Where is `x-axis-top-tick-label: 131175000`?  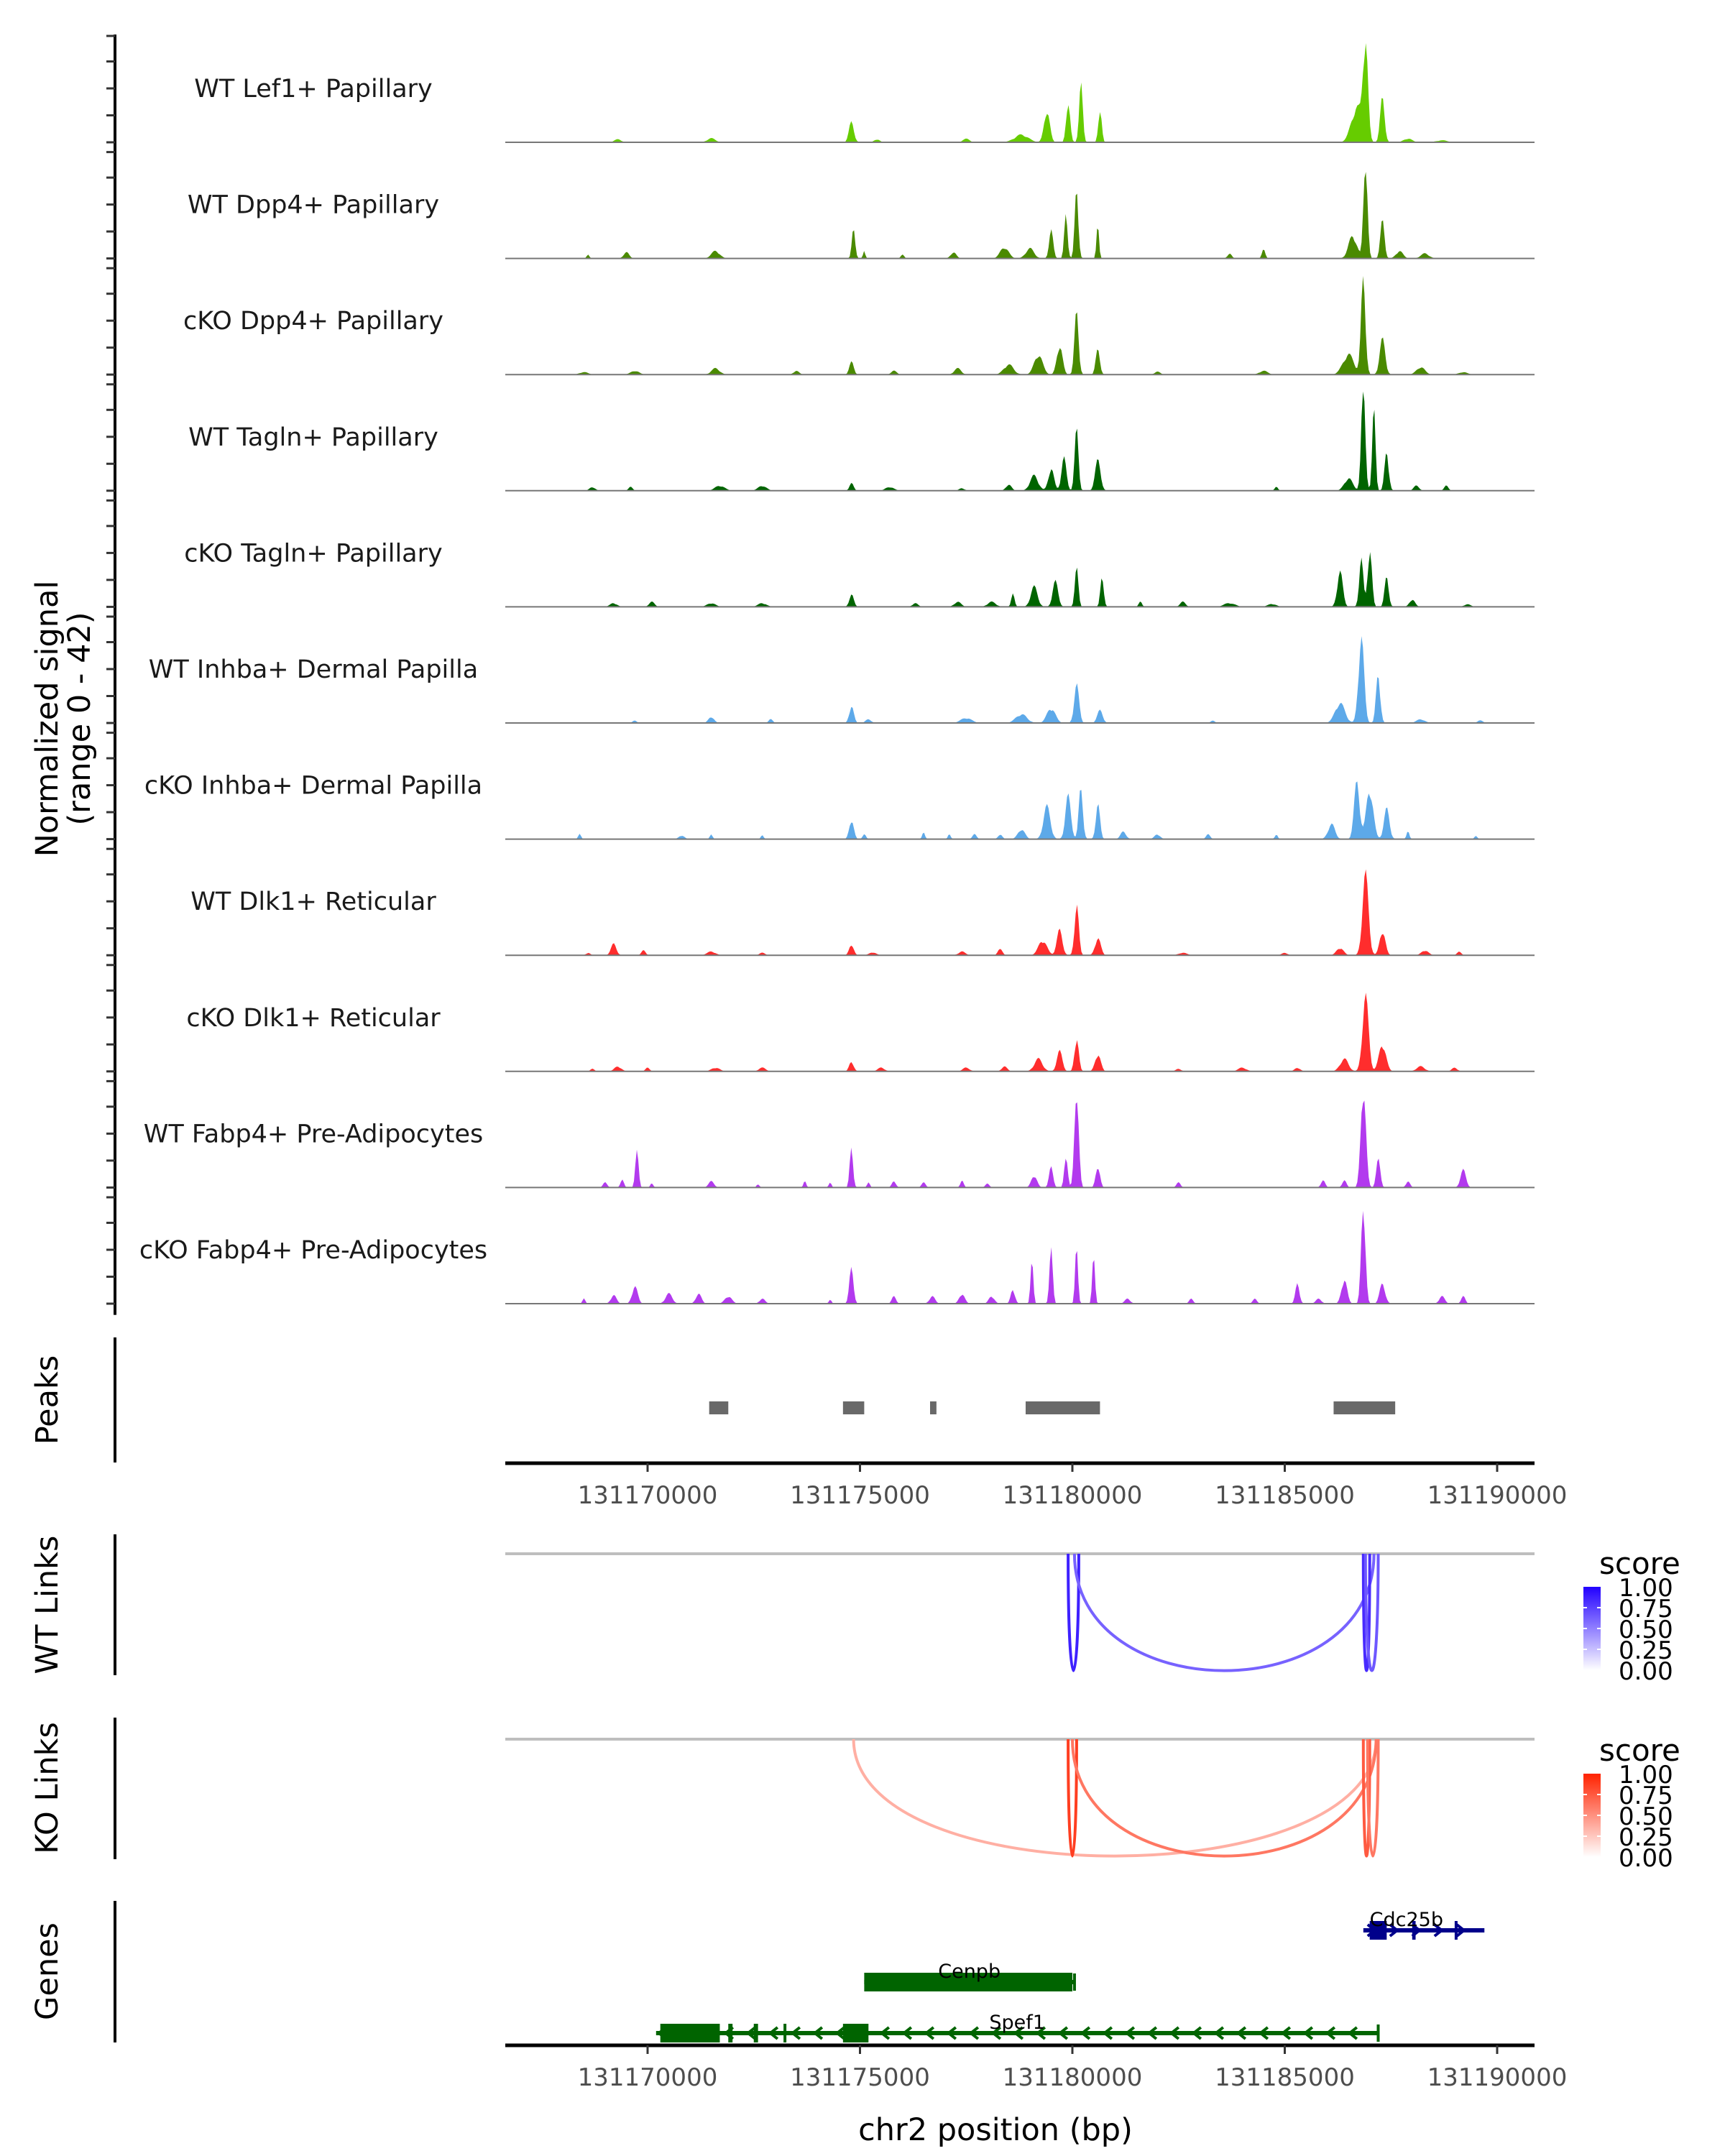
x-axis-top-tick-label: 131175000 is located at coordinates (860, 1495).